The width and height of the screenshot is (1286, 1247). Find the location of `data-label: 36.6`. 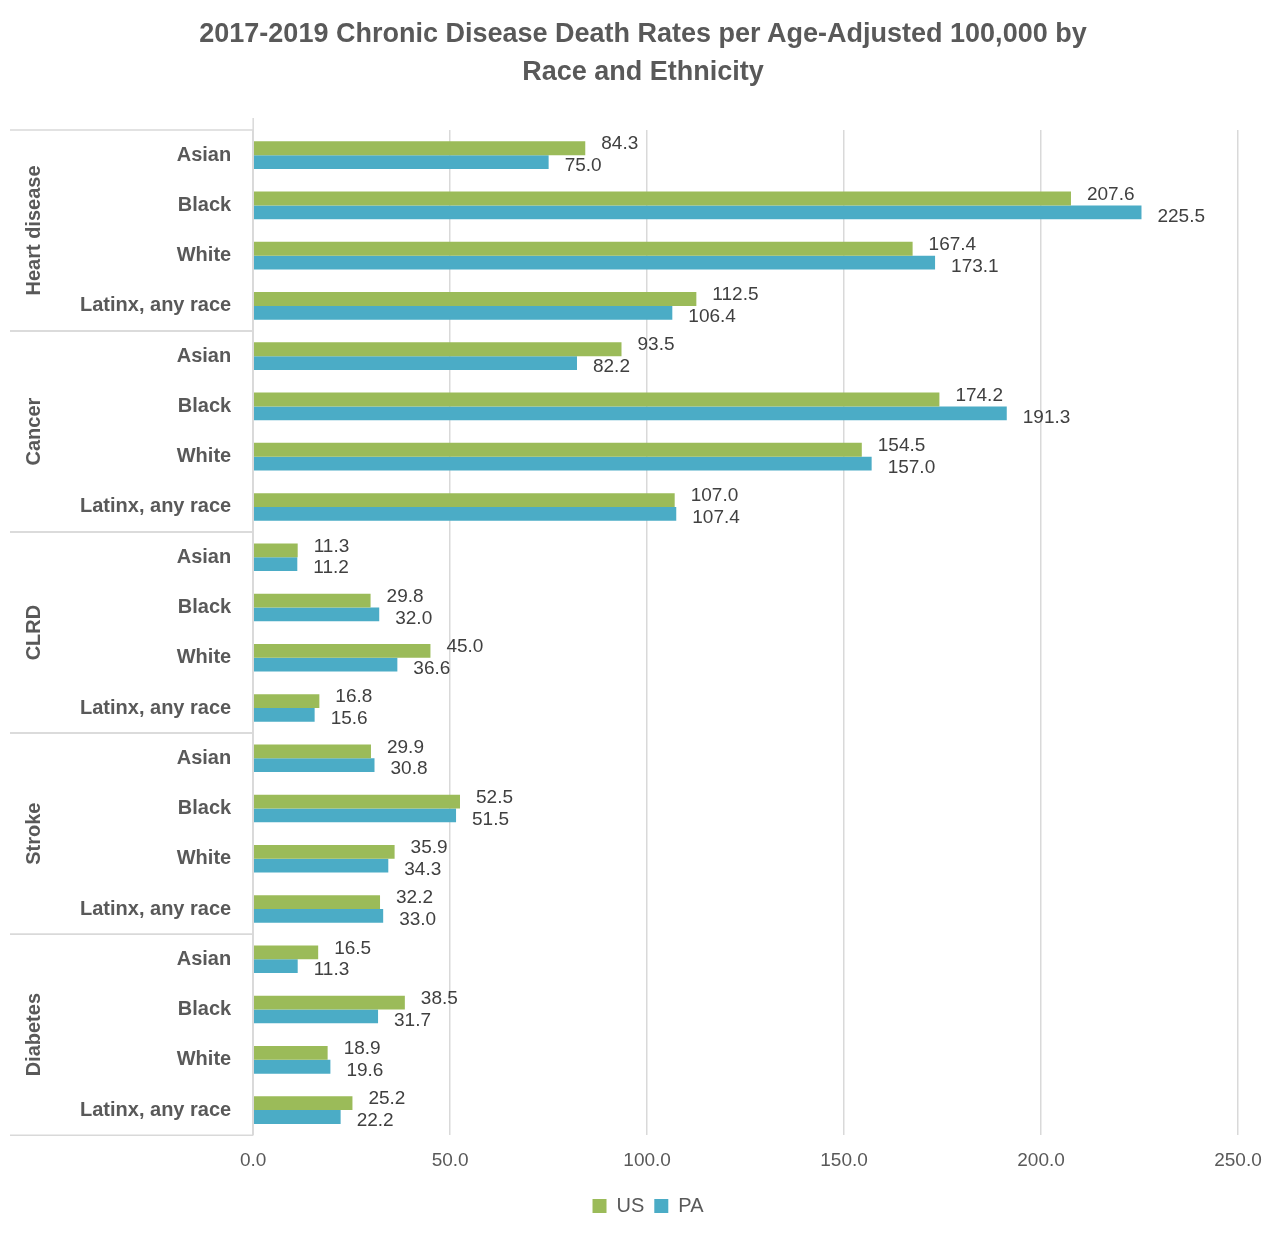

data-label: 36.6 is located at coordinates (432, 667).